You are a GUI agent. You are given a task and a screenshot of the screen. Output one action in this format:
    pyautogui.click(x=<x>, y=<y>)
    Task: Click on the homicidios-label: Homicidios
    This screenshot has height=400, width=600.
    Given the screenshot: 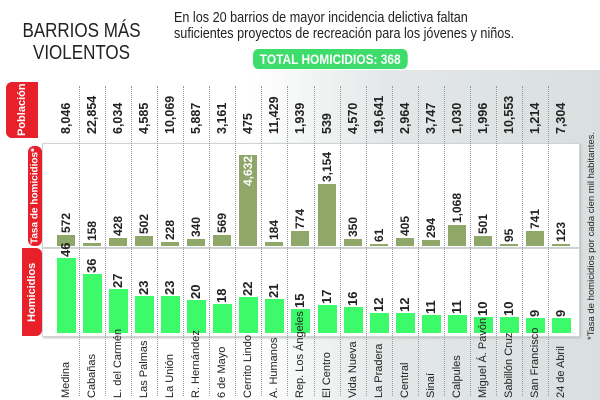 What is the action you would take?
    pyautogui.click(x=32, y=292)
    